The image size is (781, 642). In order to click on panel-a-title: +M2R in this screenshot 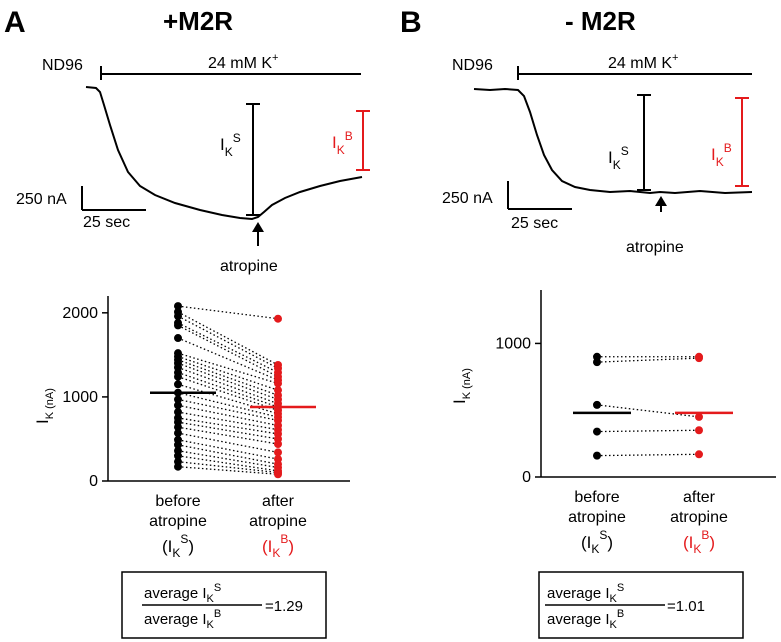, I will do `click(198, 21)`.